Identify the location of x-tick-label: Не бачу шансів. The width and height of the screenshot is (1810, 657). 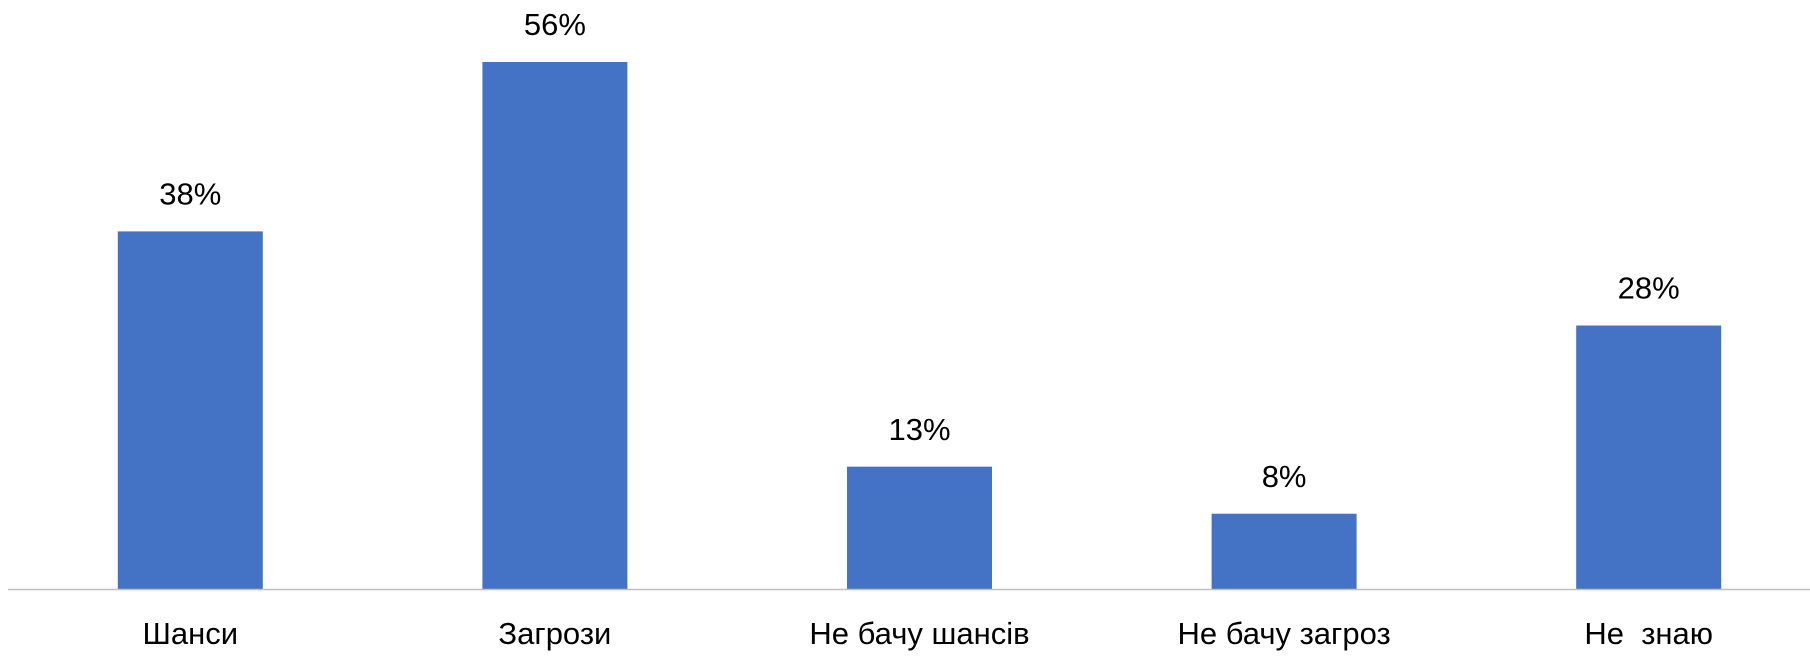
(919, 633).